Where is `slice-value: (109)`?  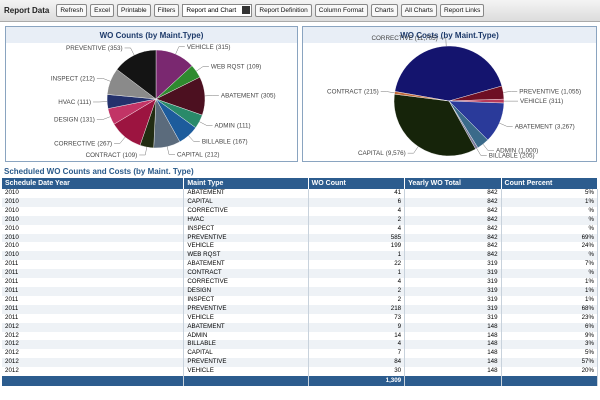
slice-value: (109) is located at coordinates (130, 155).